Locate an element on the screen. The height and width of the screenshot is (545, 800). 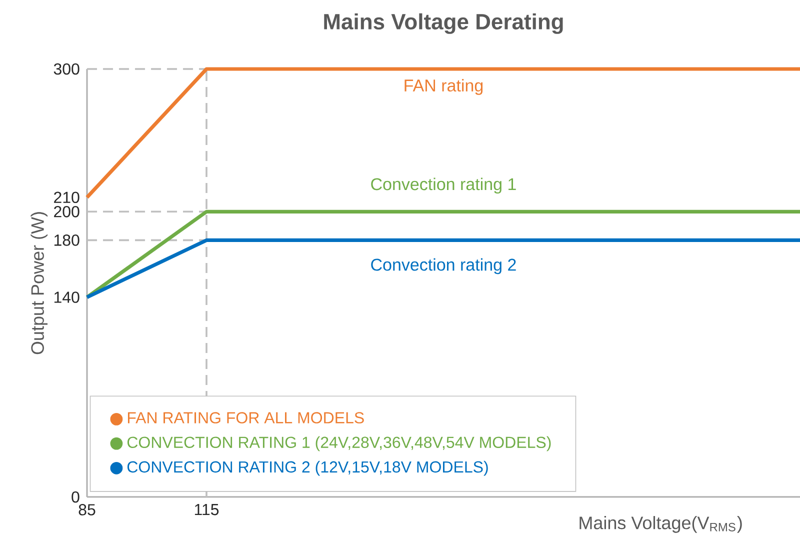
y-tick-label: 180 is located at coordinates (67, 240).